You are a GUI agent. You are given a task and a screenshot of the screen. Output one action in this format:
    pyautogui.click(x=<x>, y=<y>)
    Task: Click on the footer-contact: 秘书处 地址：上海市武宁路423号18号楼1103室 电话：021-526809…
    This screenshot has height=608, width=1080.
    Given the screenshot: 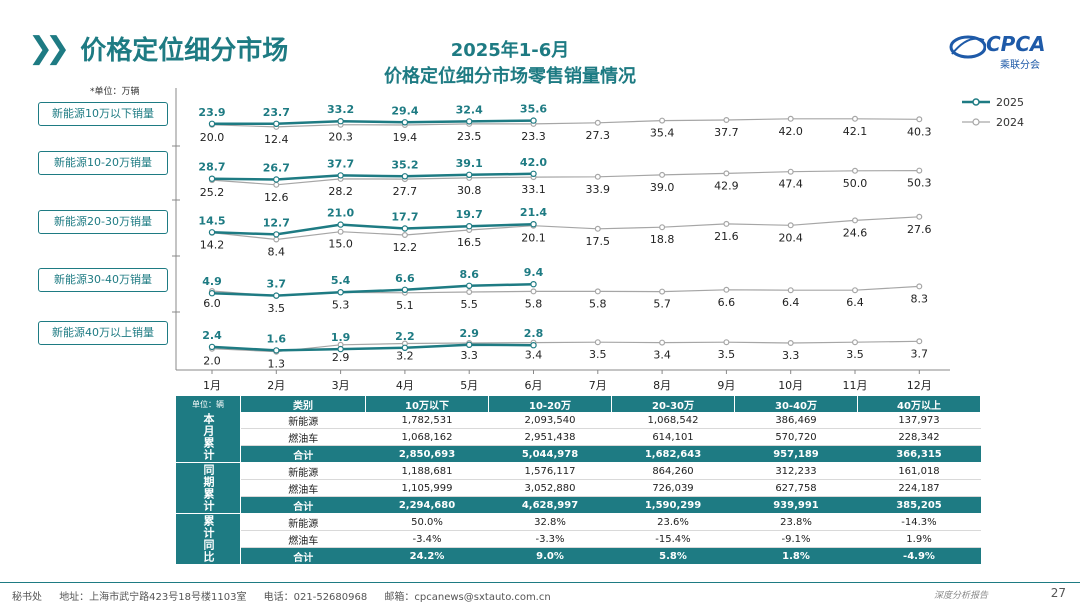 What is the action you would take?
    pyautogui.click(x=288, y=595)
    